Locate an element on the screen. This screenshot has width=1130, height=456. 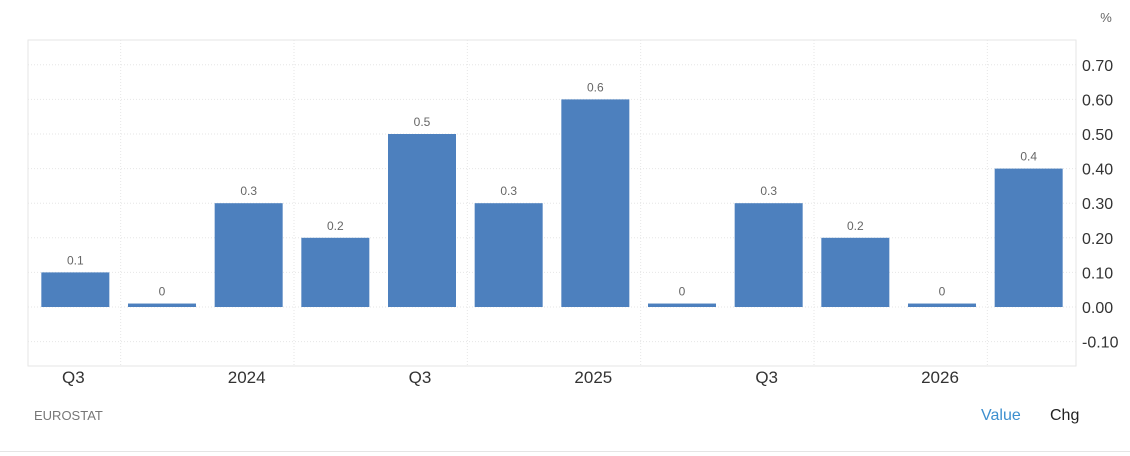
y-tick-label: 0.40 is located at coordinates (1097, 170).